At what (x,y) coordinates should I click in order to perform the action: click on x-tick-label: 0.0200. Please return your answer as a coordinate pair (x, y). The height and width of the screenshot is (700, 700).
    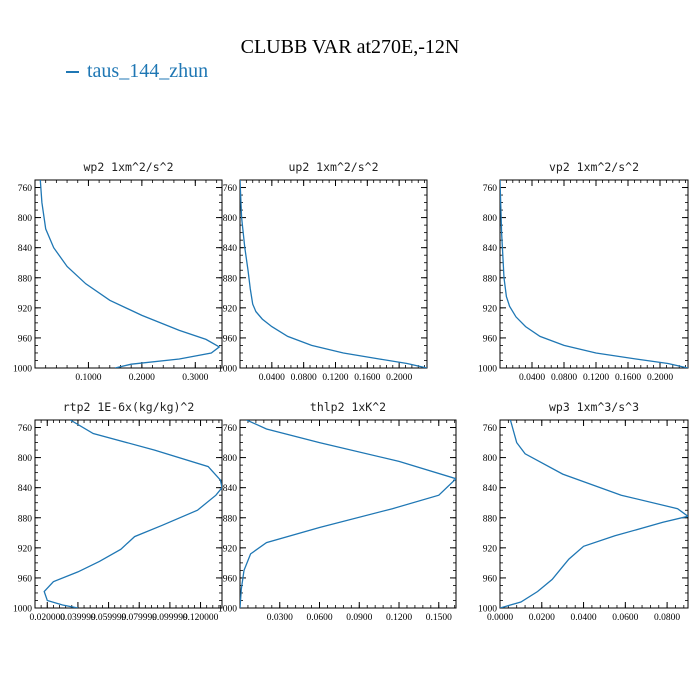
    Looking at the image, I should click on (542, 618).